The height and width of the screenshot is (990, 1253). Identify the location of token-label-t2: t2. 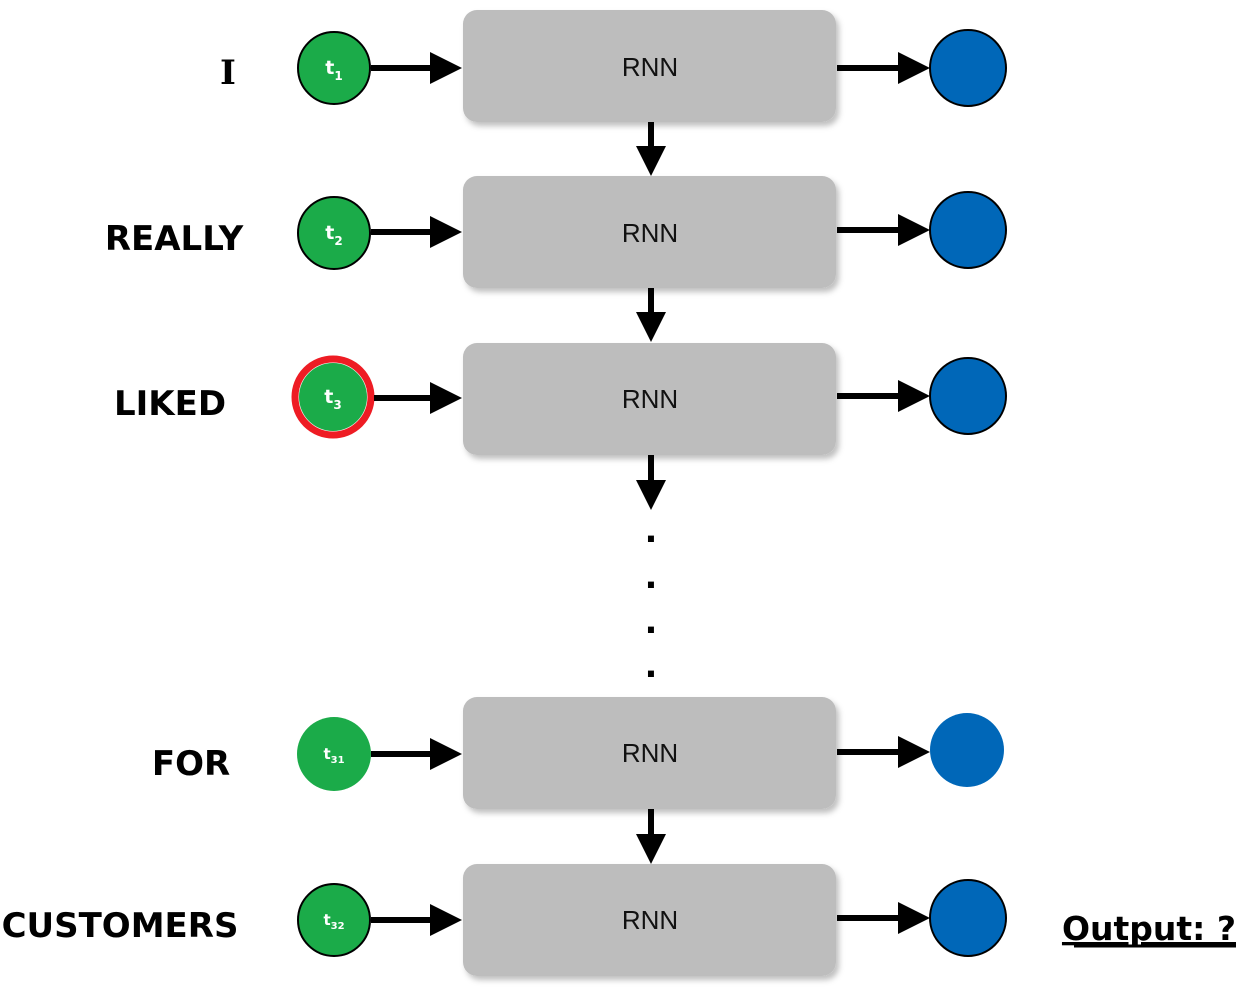
(333, 235).